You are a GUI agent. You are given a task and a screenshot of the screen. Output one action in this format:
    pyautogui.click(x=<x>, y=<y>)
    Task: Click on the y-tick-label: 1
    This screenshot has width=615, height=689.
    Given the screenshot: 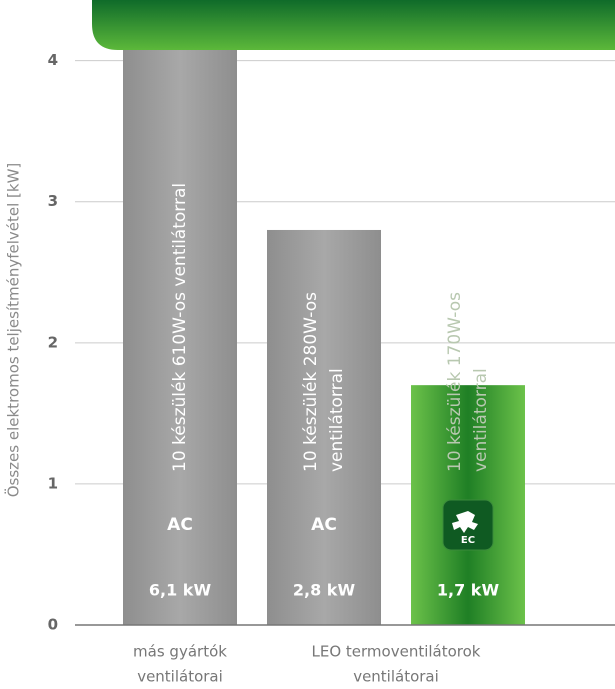 What is the action you would take?
    pyautogui.click(x=53, y=483)
    